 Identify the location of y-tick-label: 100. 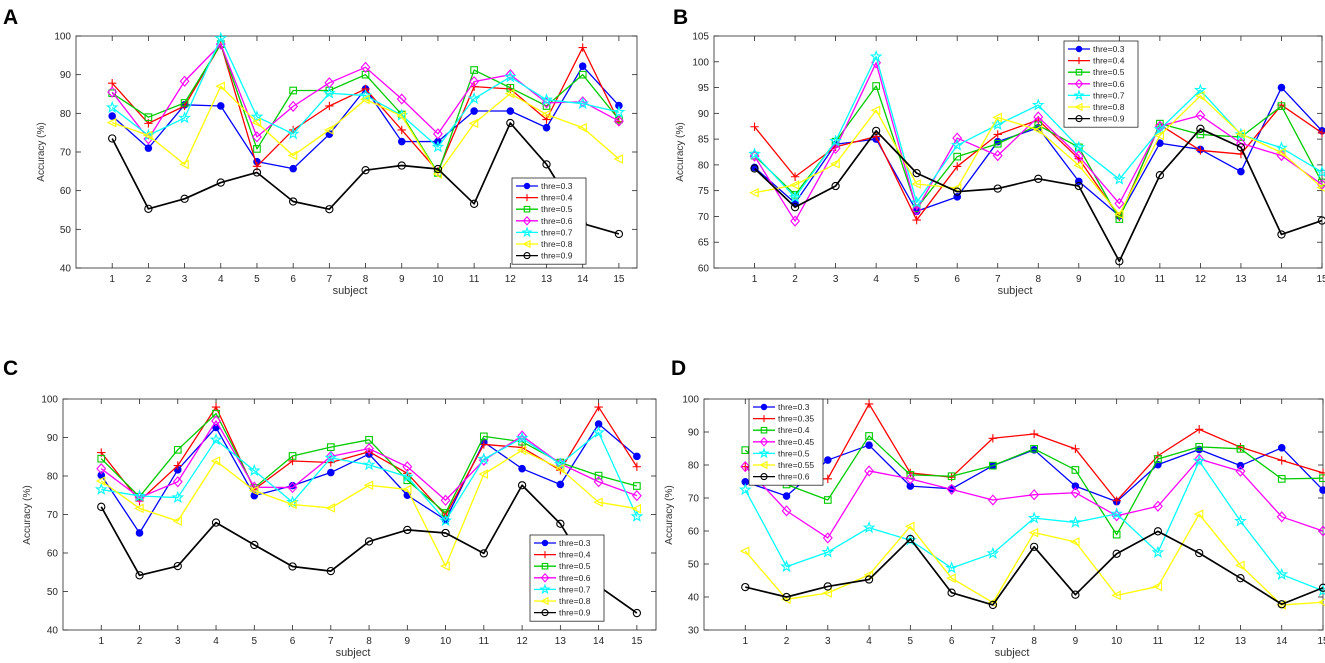
(690, 400).